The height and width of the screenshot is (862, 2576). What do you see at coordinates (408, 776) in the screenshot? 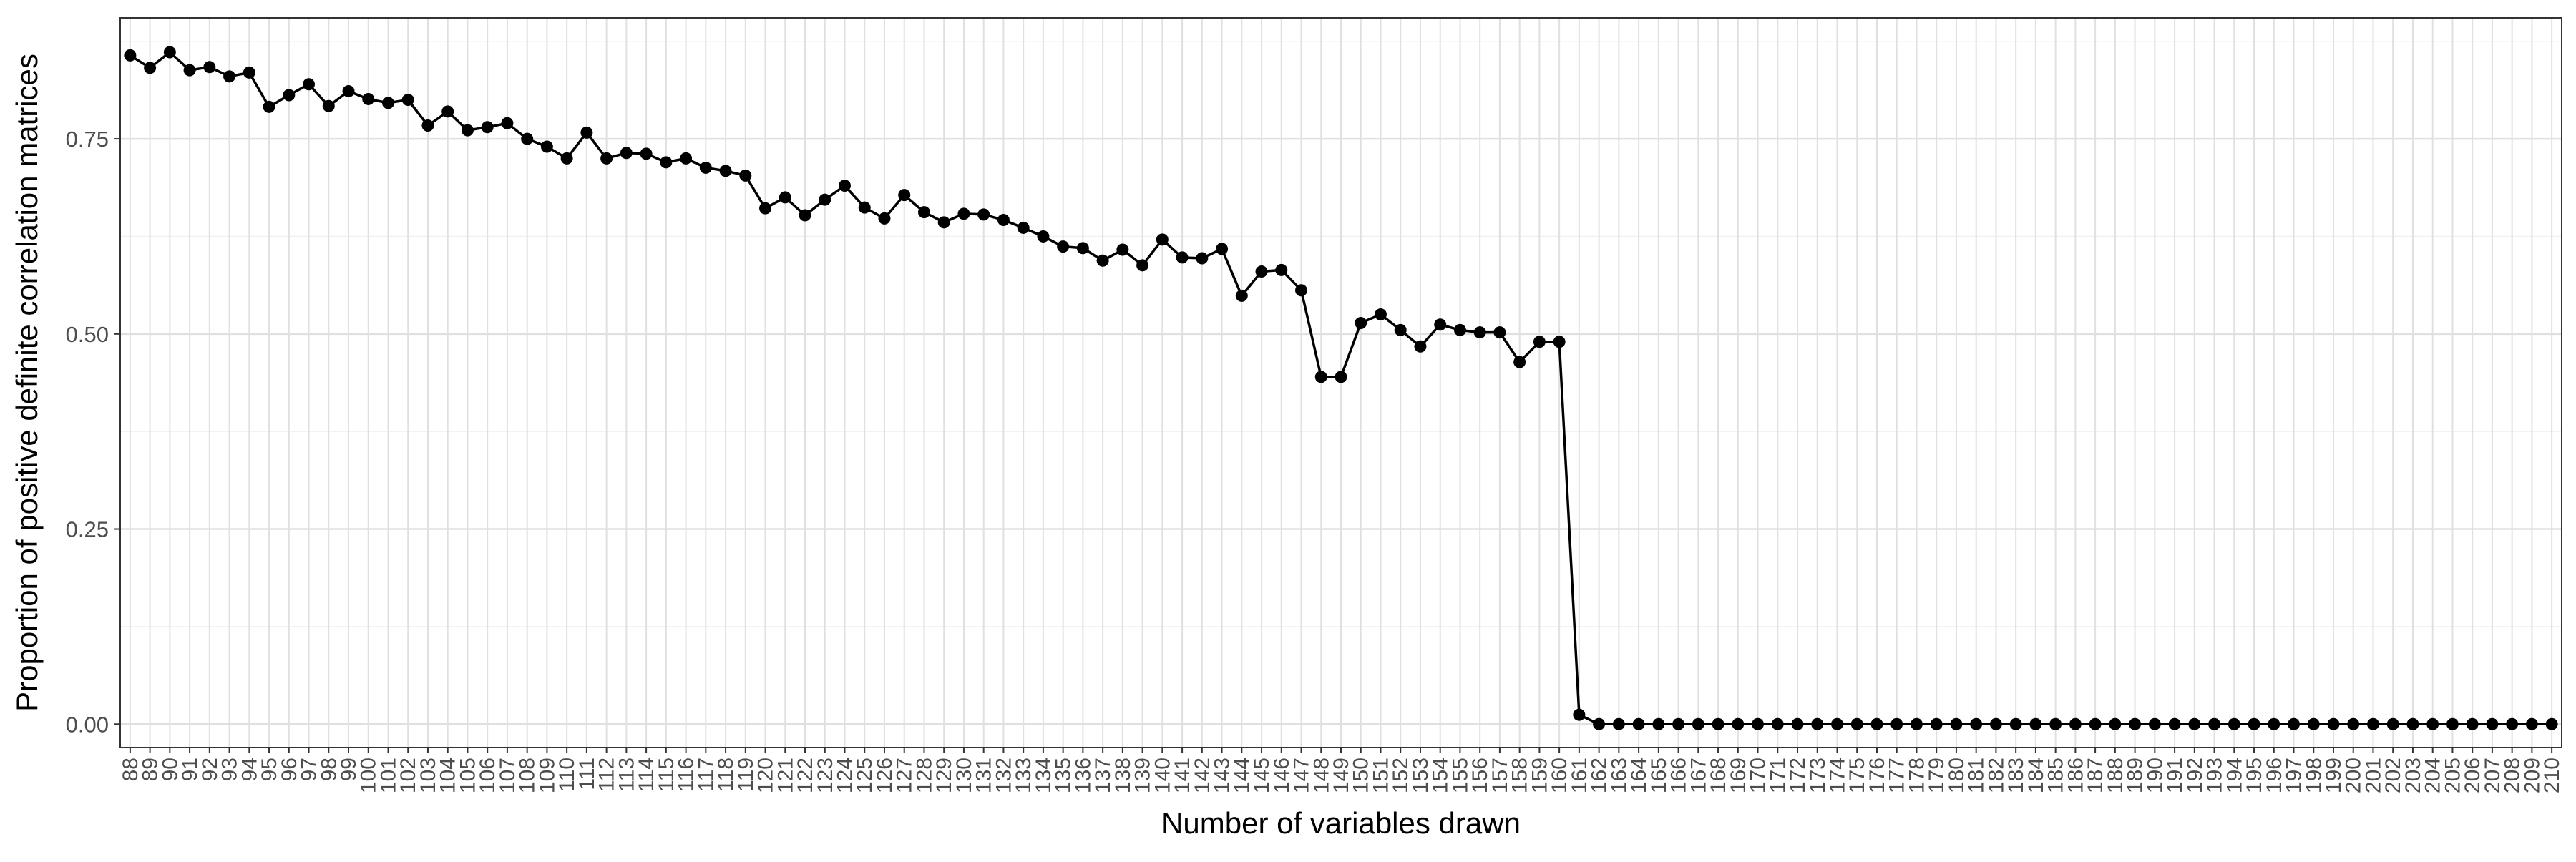
I see `x-tick-label: 102` at bounding box center [408, 776].